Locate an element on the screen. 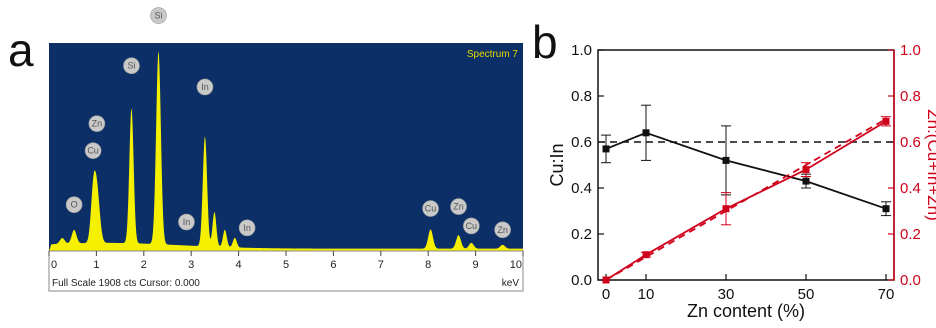 This screenshot has width=936, height=328. eds-x-tick-label: 6 is located at coordinates (333, 265).